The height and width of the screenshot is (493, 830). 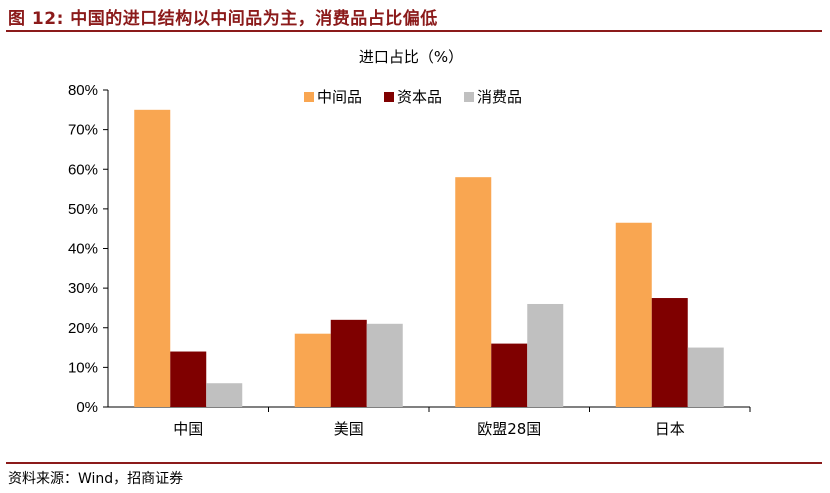 What do you see at coordinates (509, 429) in the screenshot?
I see `x-tick-label: 欧盟28国` at bounding box center [509, 429].